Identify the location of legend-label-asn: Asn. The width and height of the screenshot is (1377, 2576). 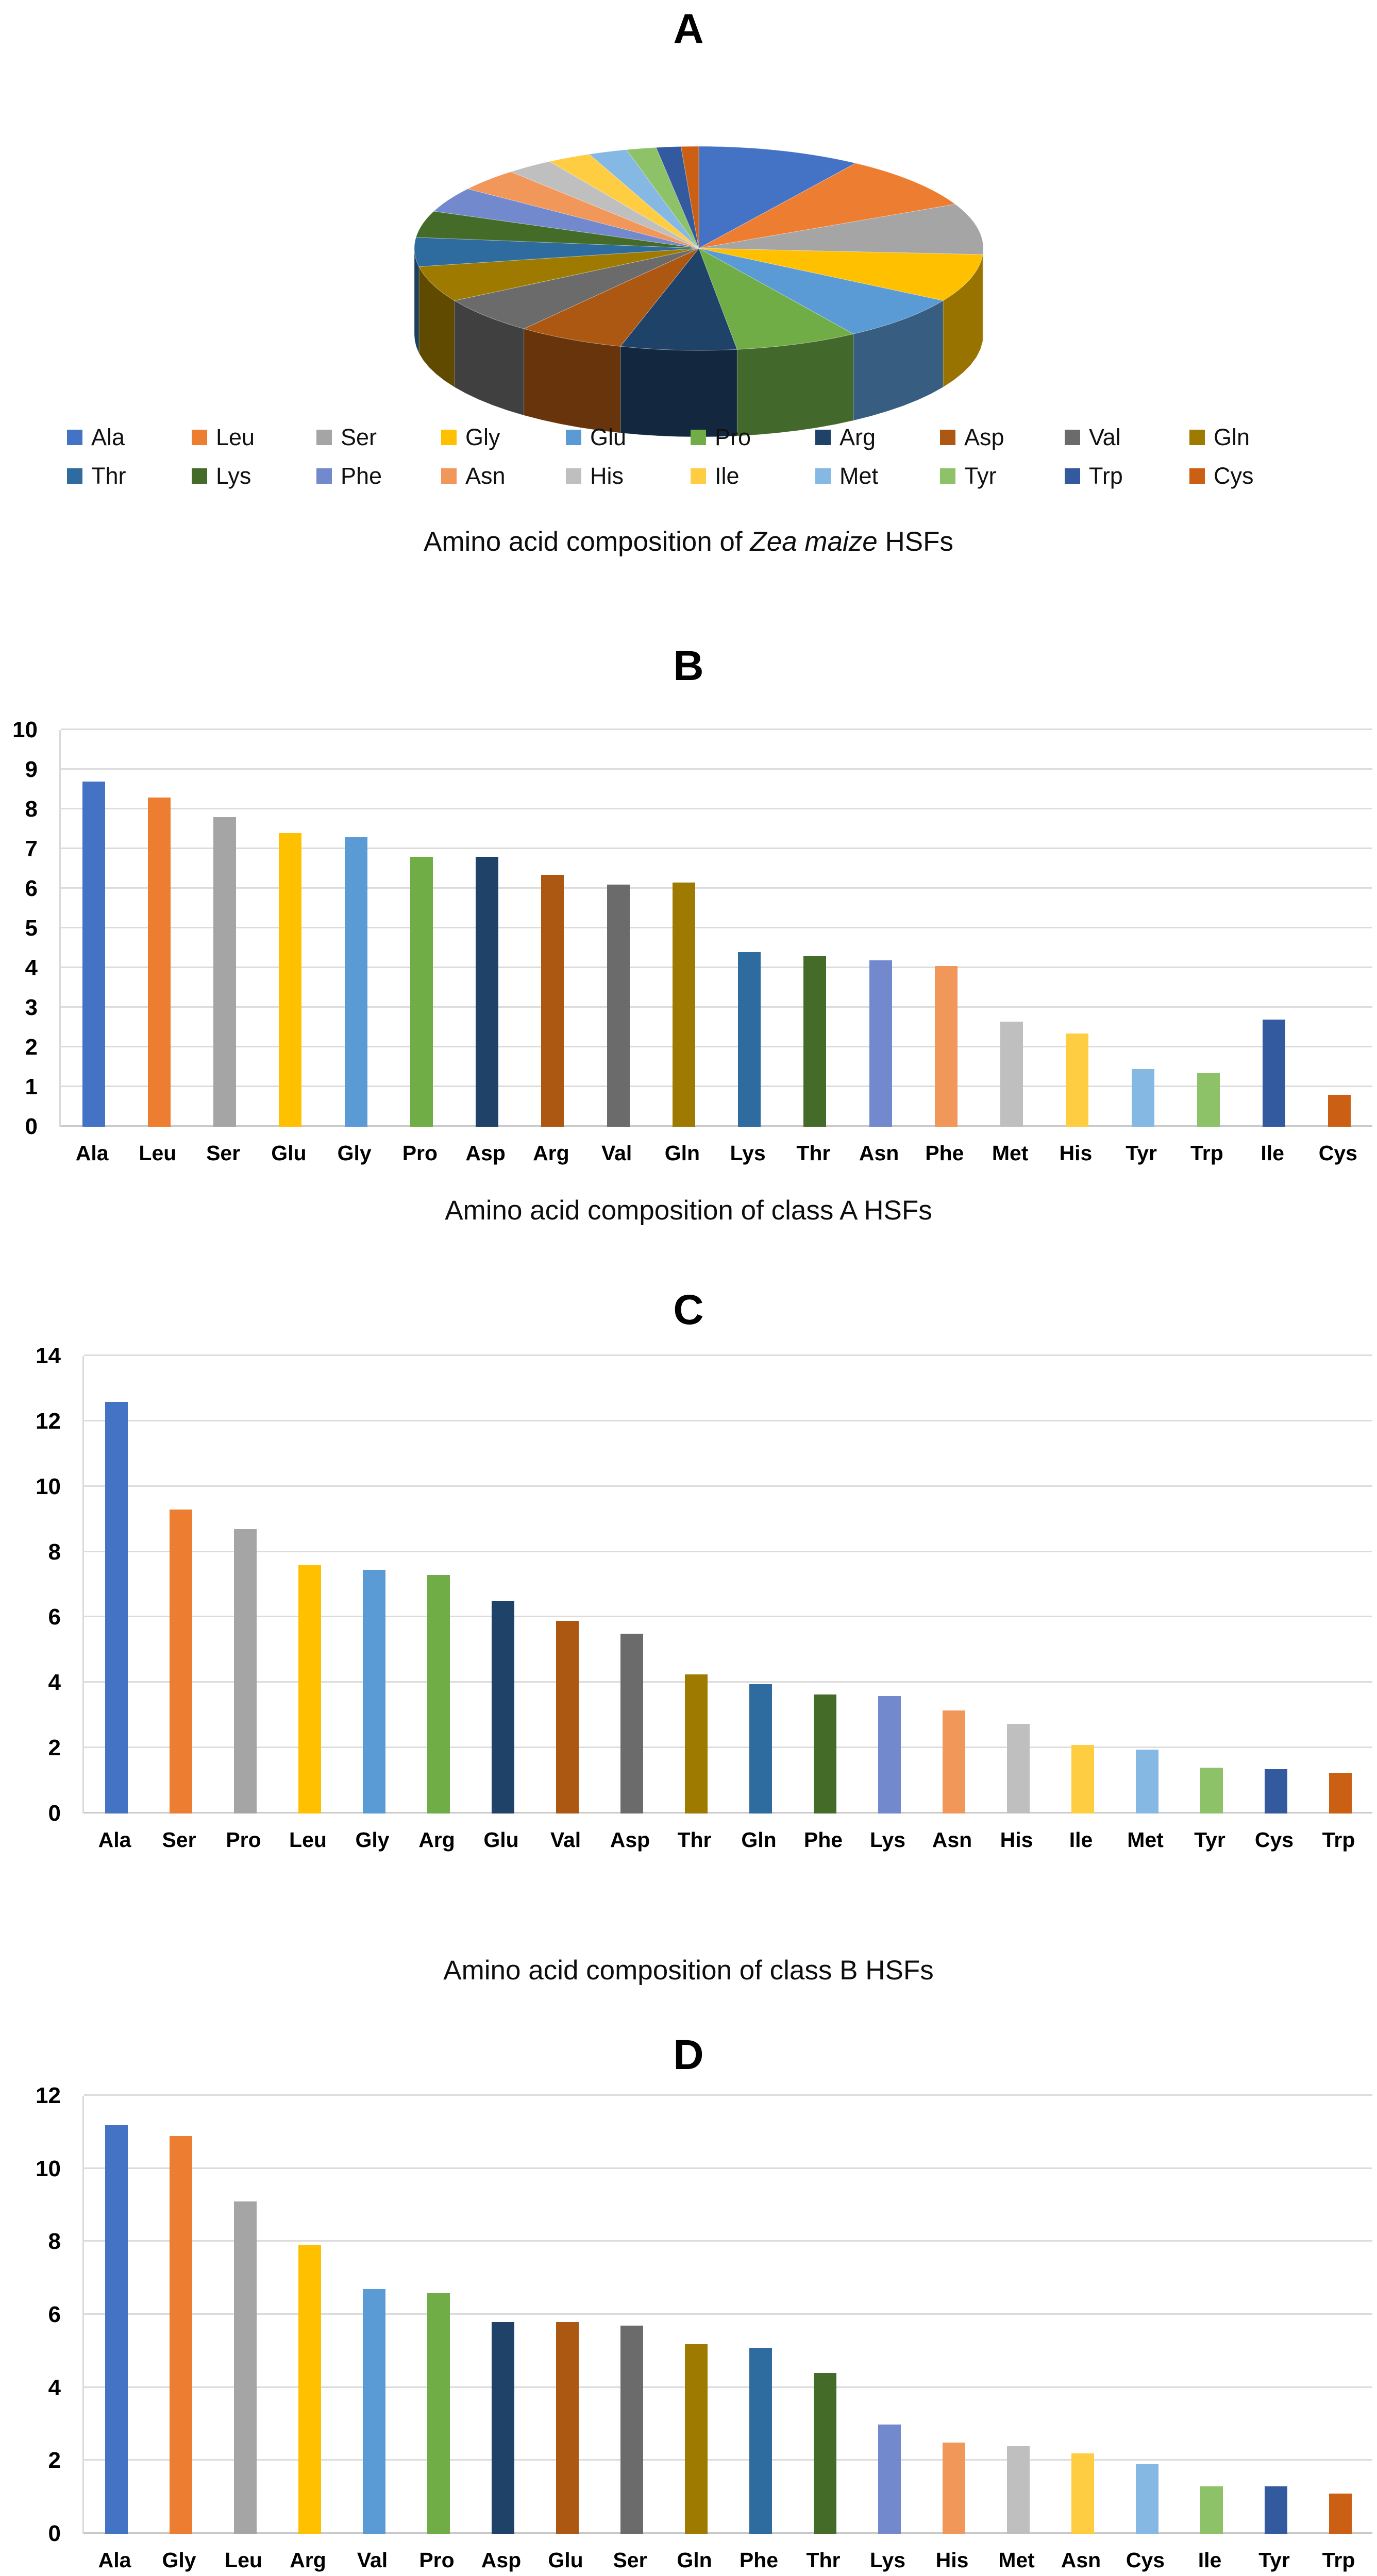
(485, 476).